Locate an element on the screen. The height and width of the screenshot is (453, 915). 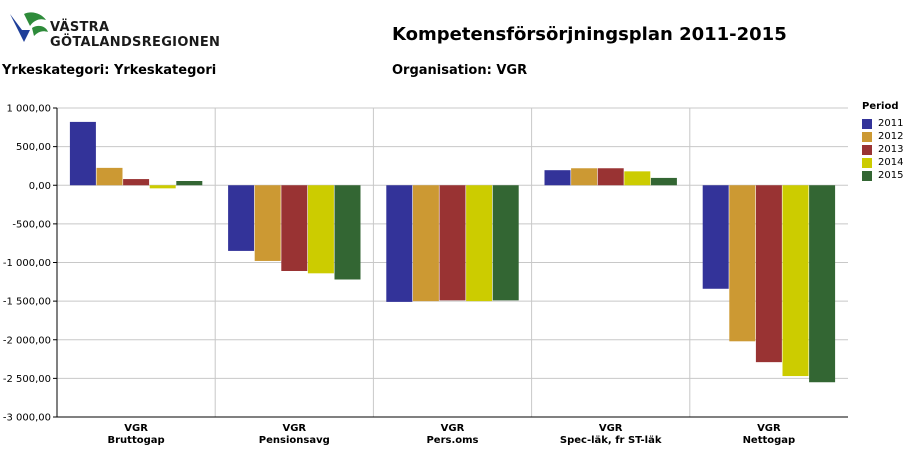
legend-item-2011: 2011 is located at coordinates (882, 123).